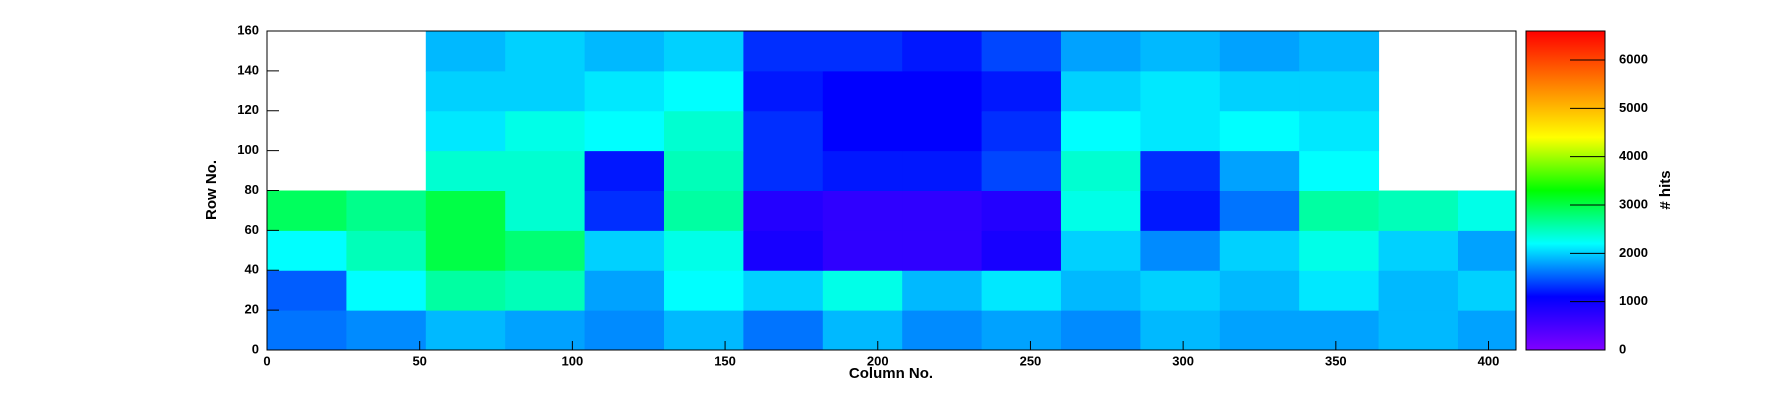 This screenshot has width=1784, height=417. What do you see at coordinates (248, 149) in the screenshot?
I see `y-tick-label: 100` at bounding box center [248, 149].